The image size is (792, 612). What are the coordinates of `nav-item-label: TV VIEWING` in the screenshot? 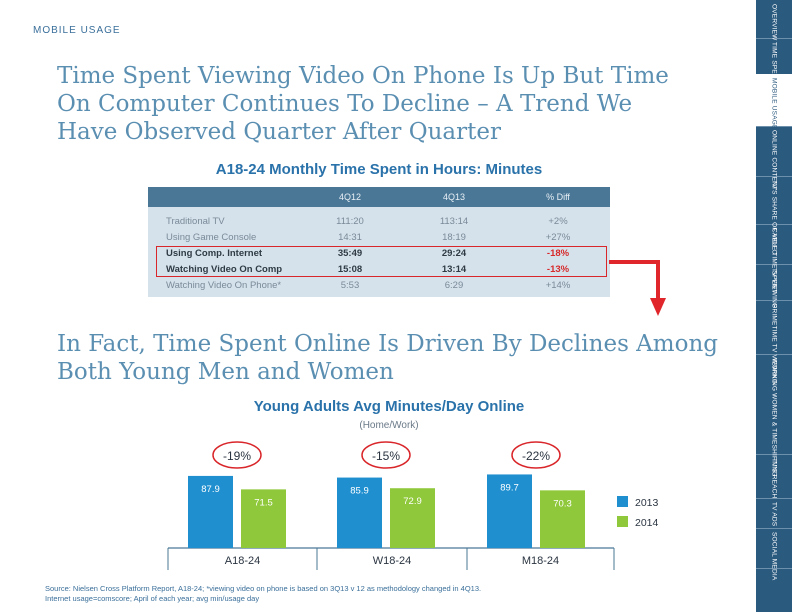 It's located at (774, 288).